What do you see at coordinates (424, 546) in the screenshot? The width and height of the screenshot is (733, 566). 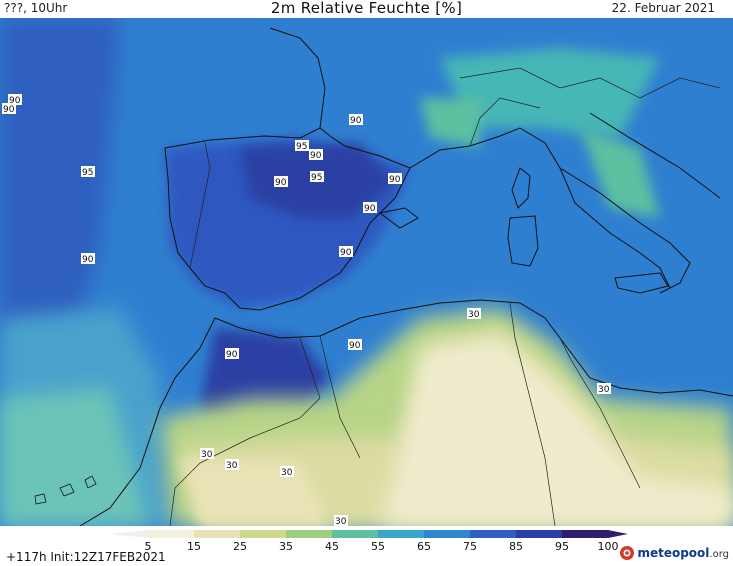 I see `colorbar-tick-label: 65` at bounding box center [424, 546].